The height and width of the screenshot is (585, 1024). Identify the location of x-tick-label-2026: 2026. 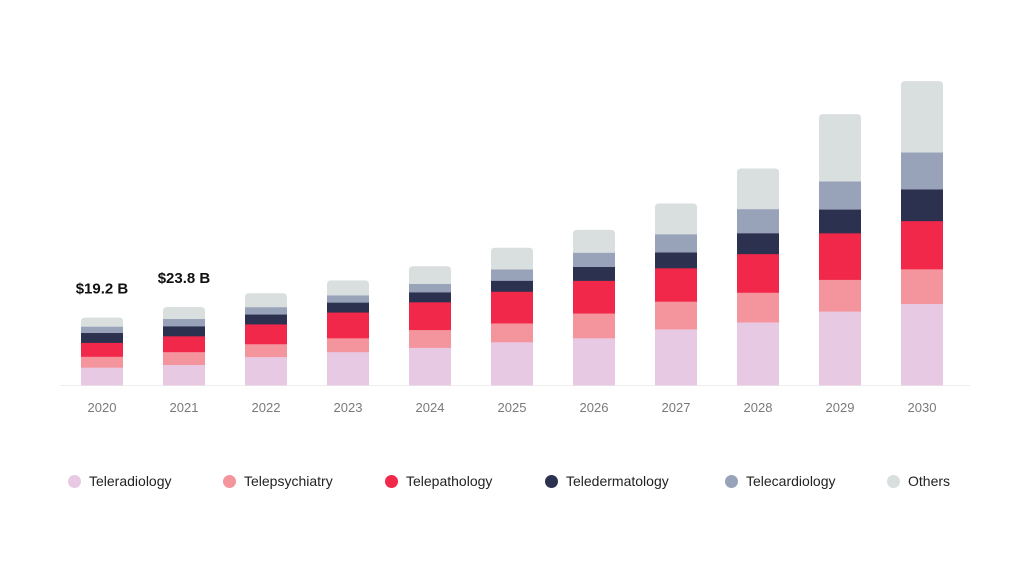
(594, 407).